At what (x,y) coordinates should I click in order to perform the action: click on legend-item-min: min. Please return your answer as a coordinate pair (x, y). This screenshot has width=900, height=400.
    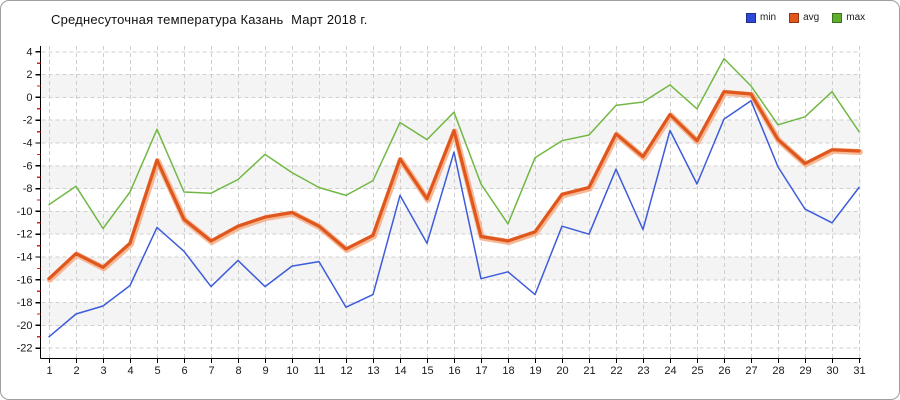
    Looking at the image, I should click on (761, 17).